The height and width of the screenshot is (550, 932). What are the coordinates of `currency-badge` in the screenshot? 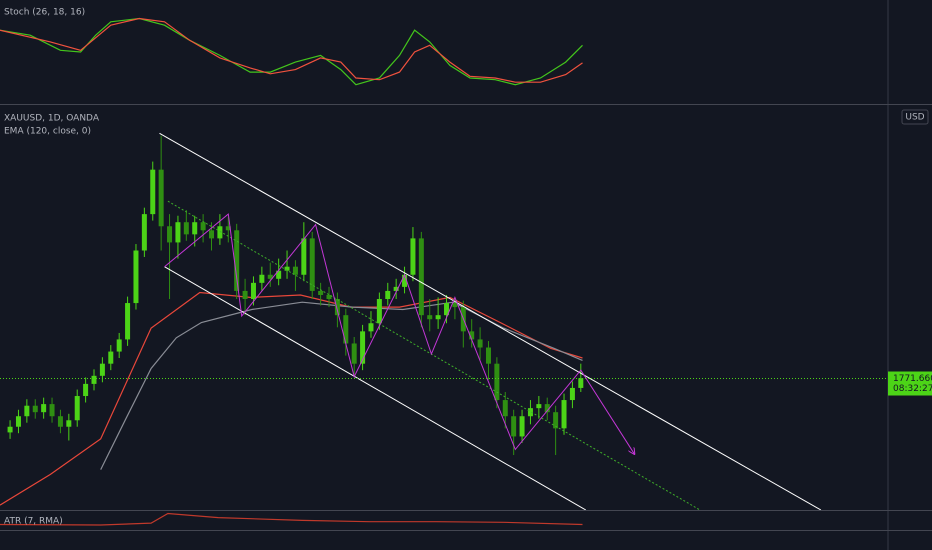 It's located at (915, 117).